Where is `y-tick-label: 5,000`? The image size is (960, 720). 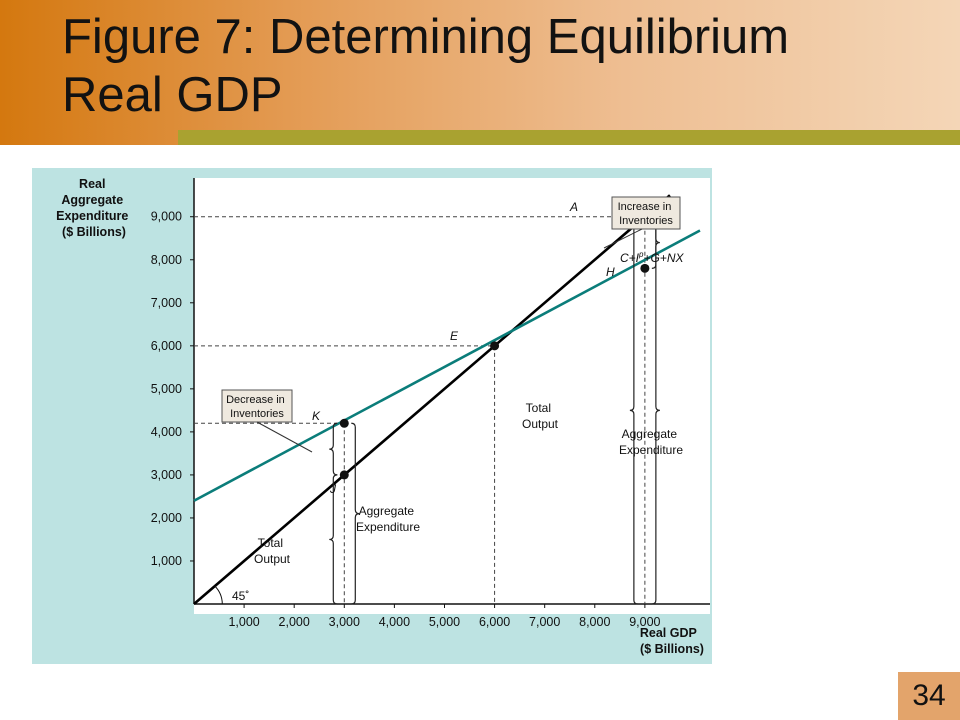 y-tick-label: 5,000 is located at coordinates (166, 389).